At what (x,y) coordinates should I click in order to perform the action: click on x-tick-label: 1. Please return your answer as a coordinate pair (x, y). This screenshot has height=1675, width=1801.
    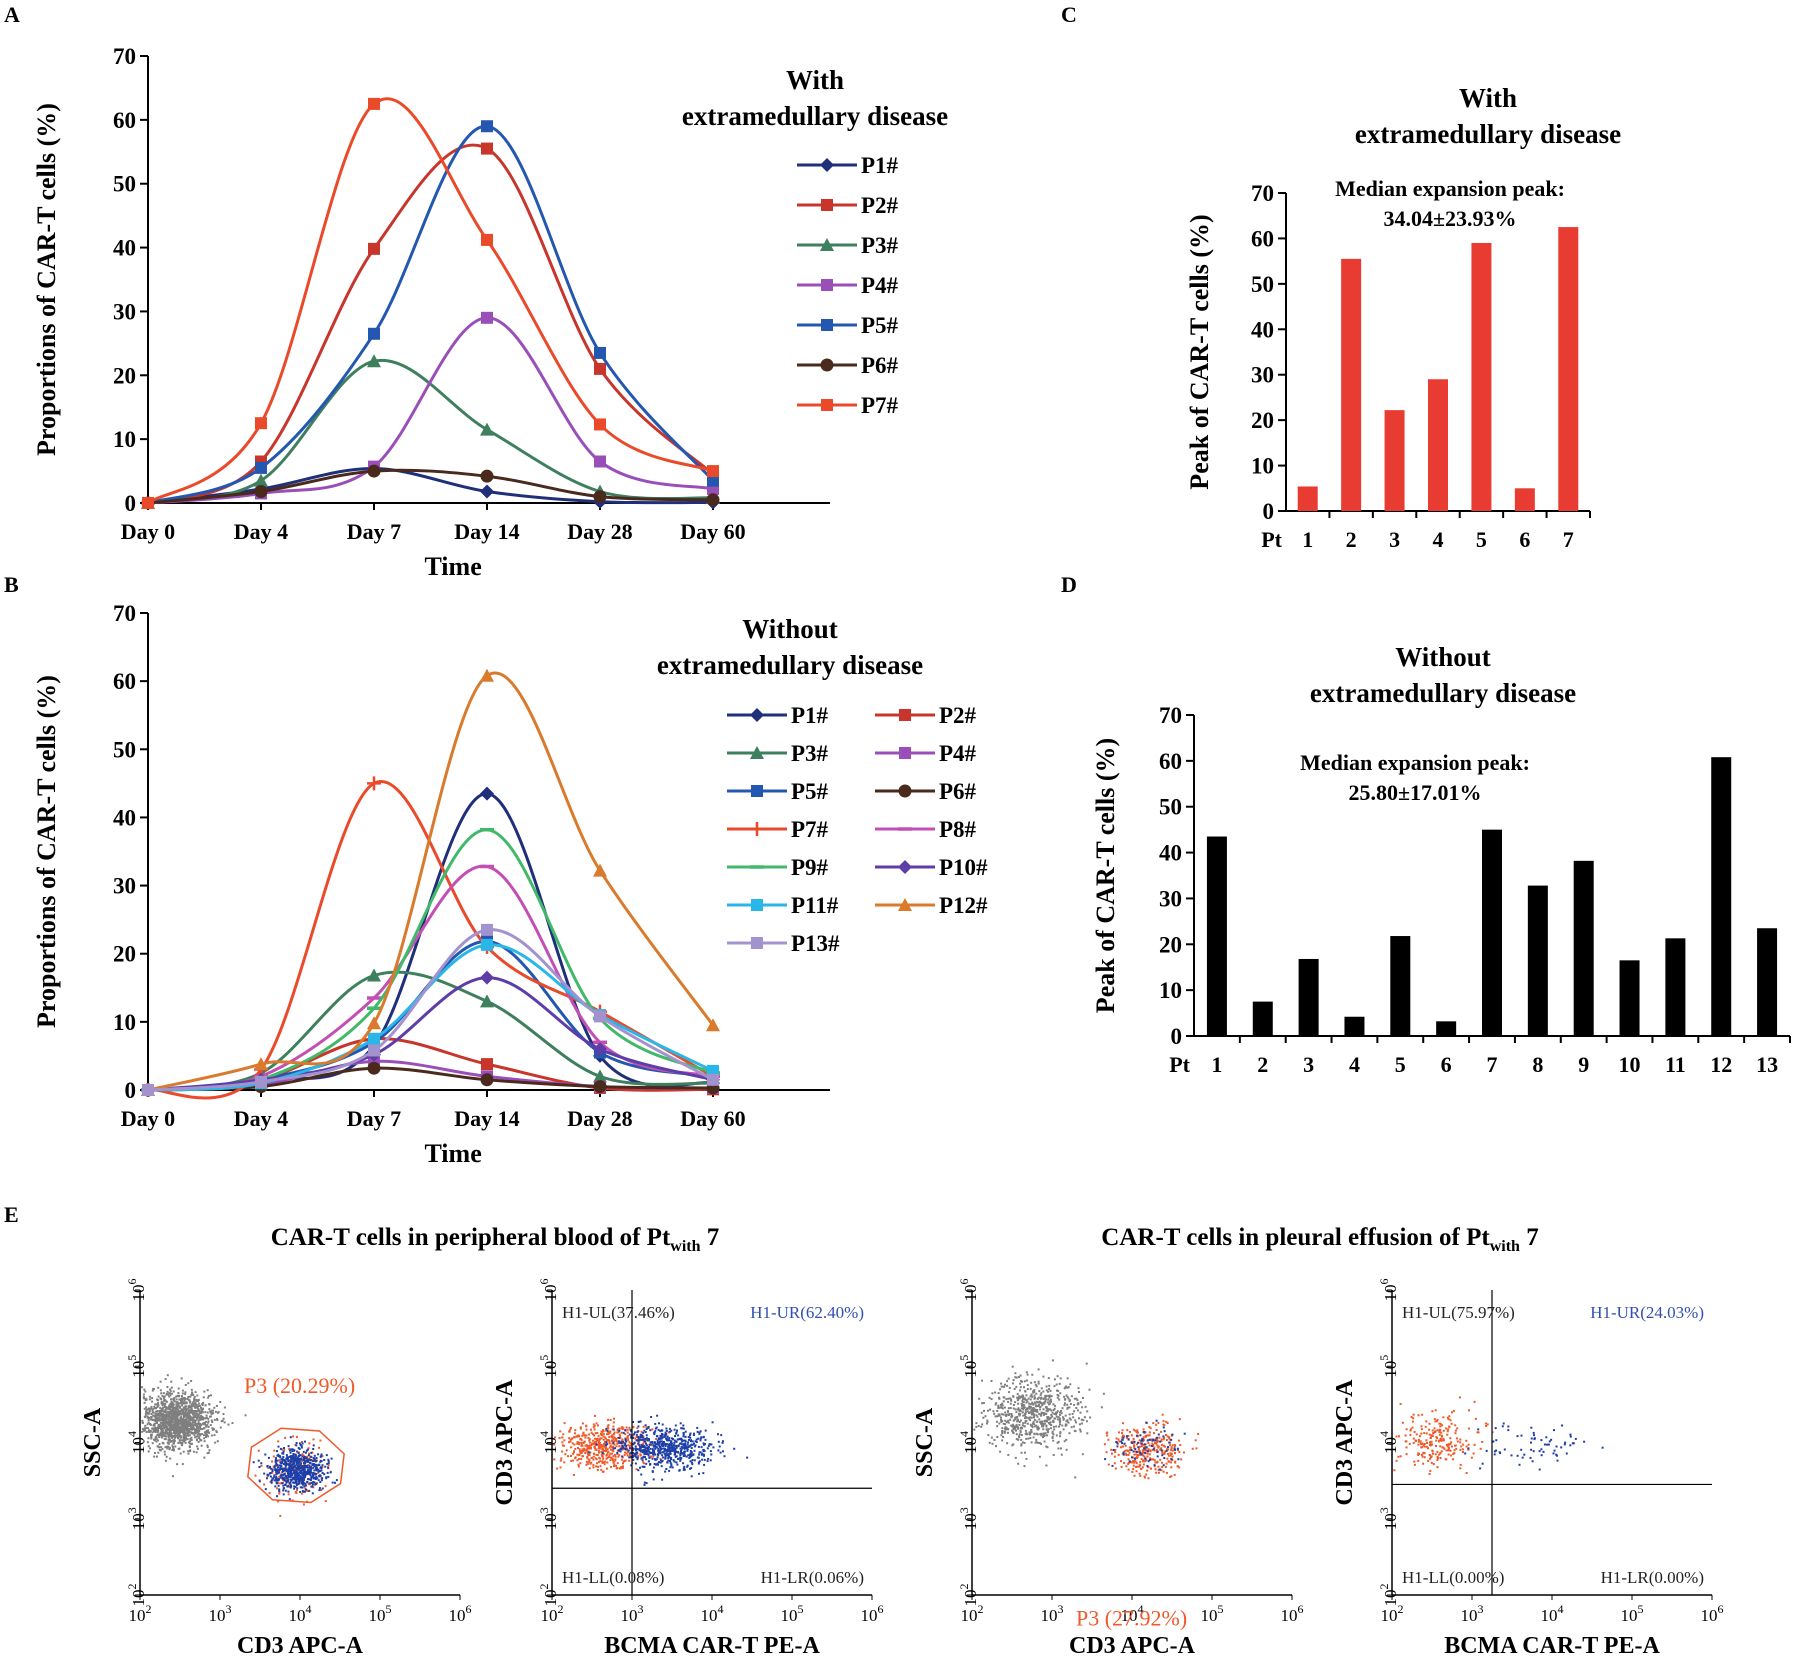
    Looking at the image, I should click on (1216, 1064).